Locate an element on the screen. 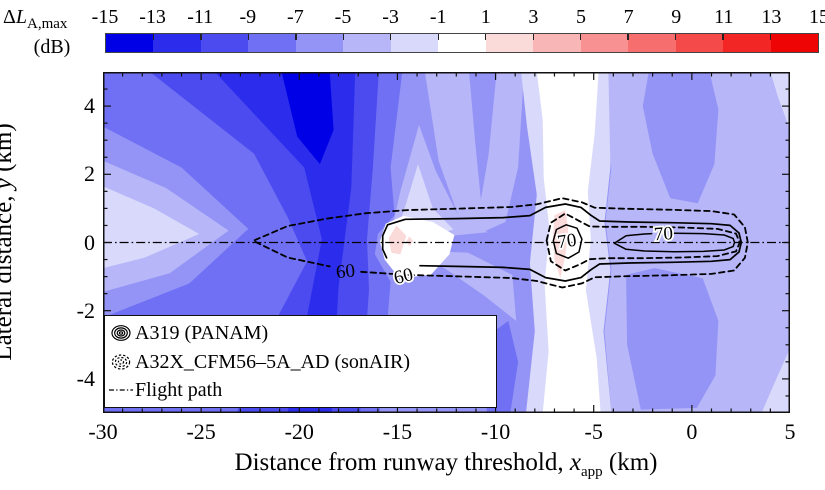  contour-rings-solid-icon is located at coordinates (121, 333).